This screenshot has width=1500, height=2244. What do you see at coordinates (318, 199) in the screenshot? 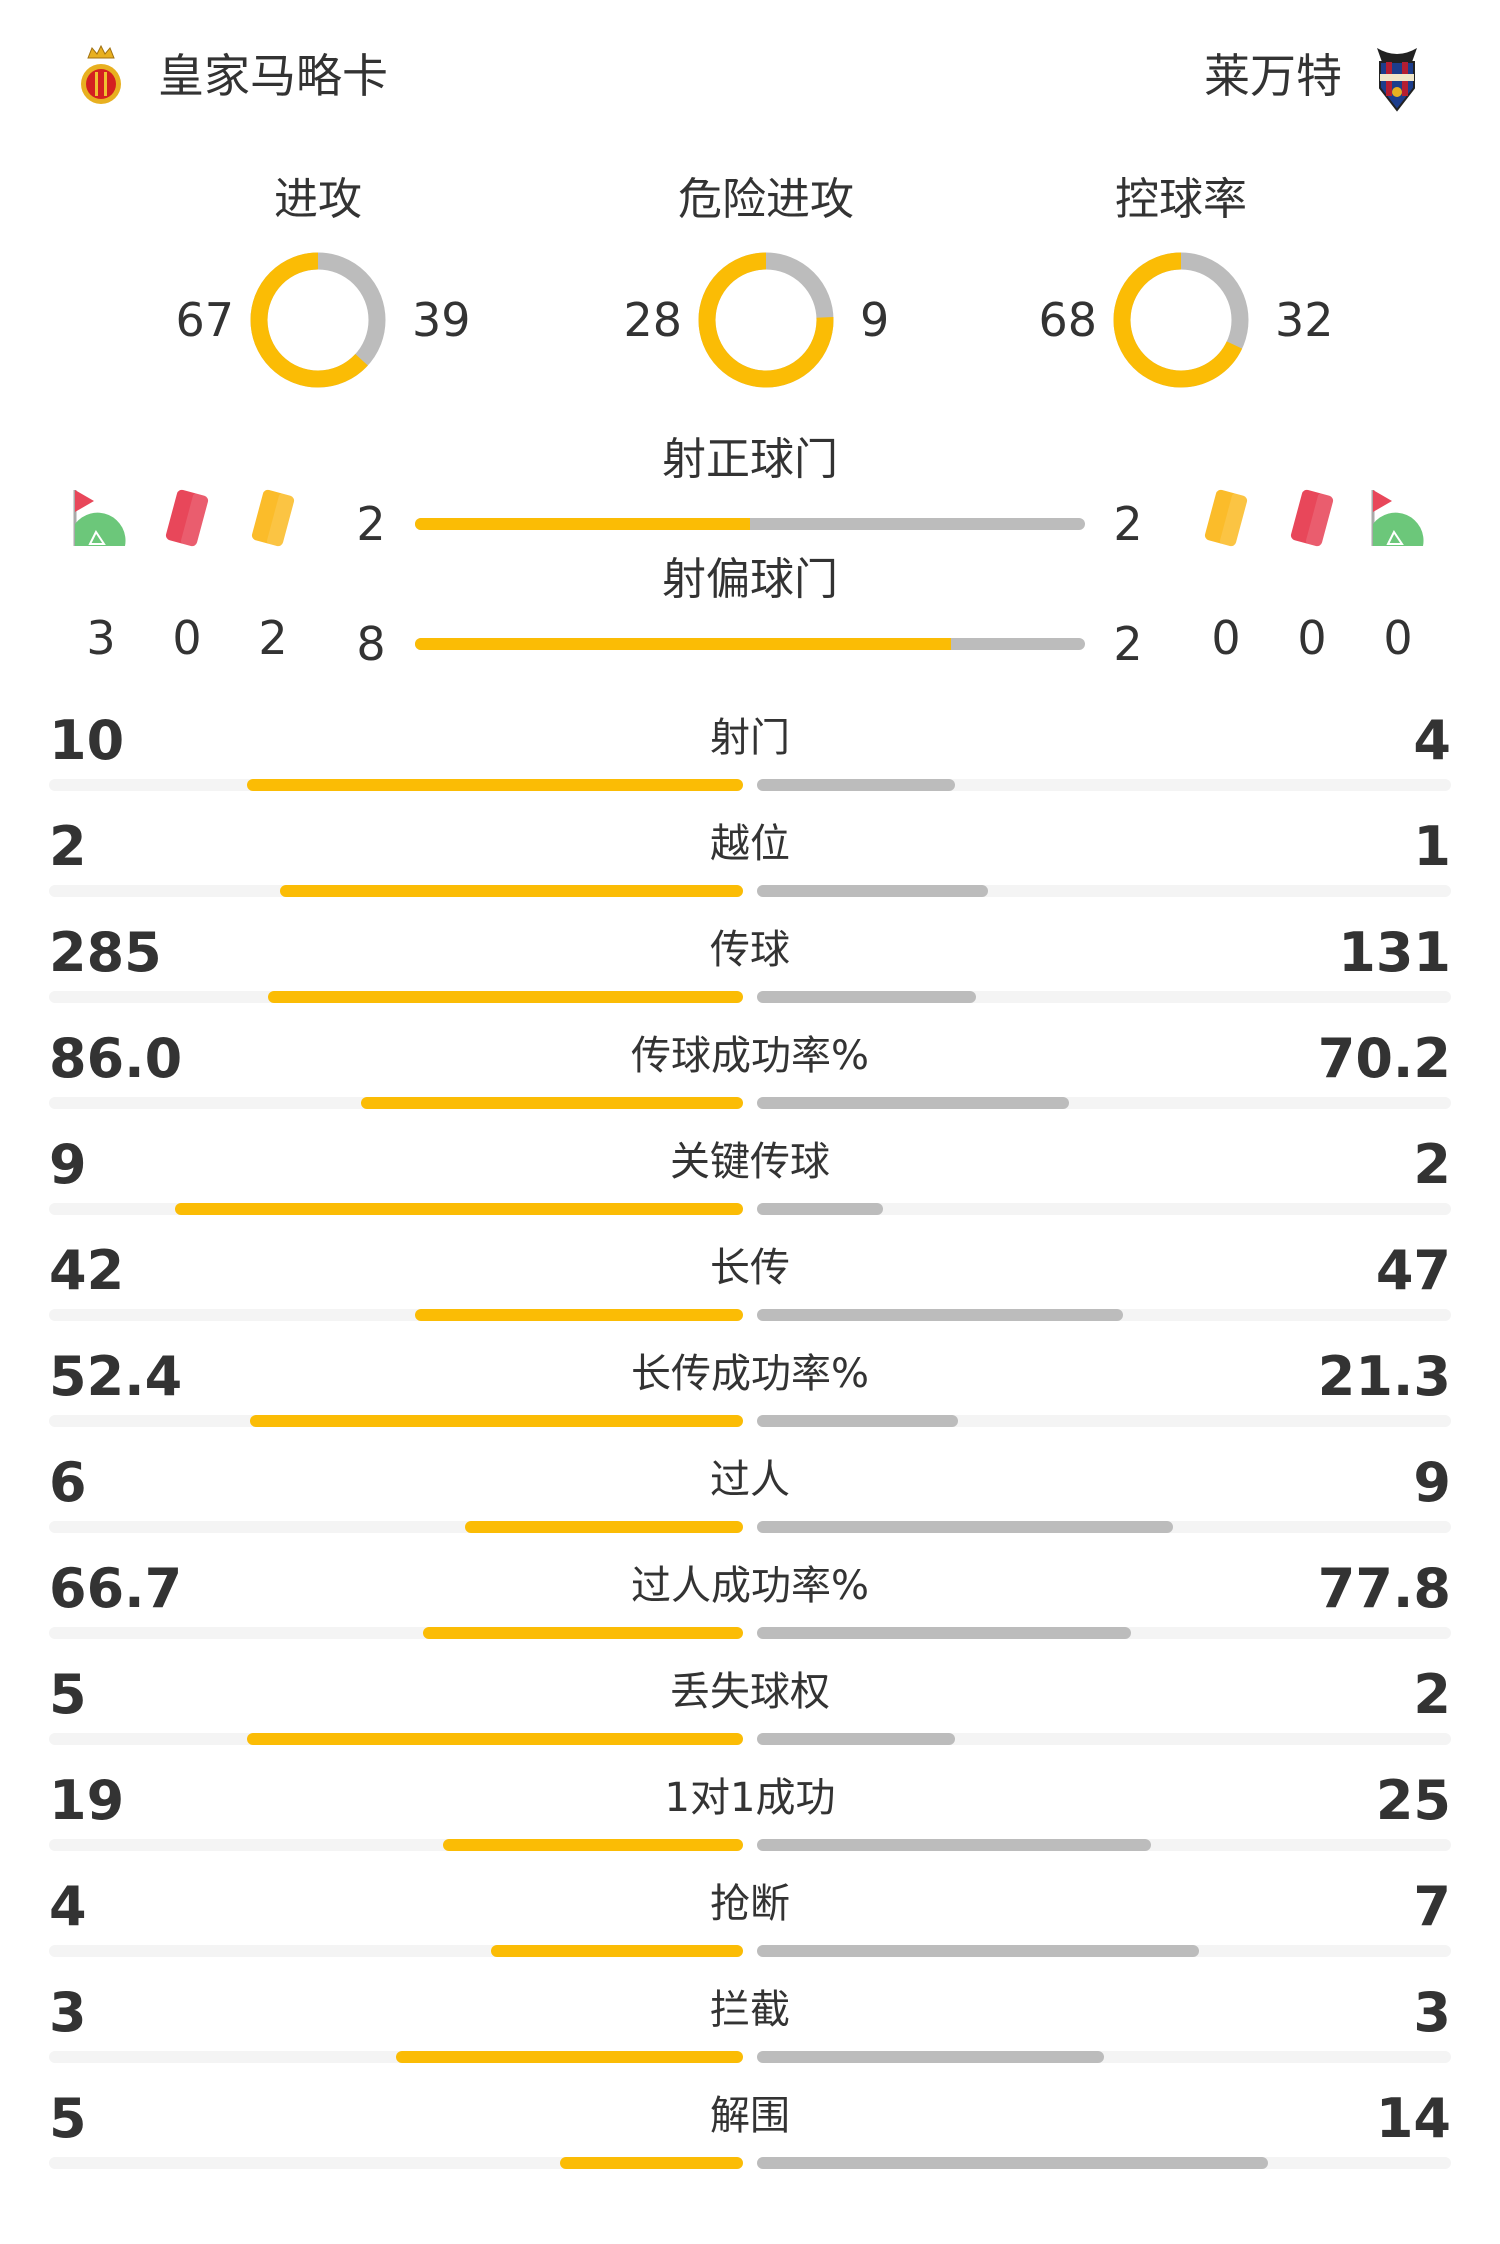
I see `donut-title: 进攻` at bounding box center [318, 199].